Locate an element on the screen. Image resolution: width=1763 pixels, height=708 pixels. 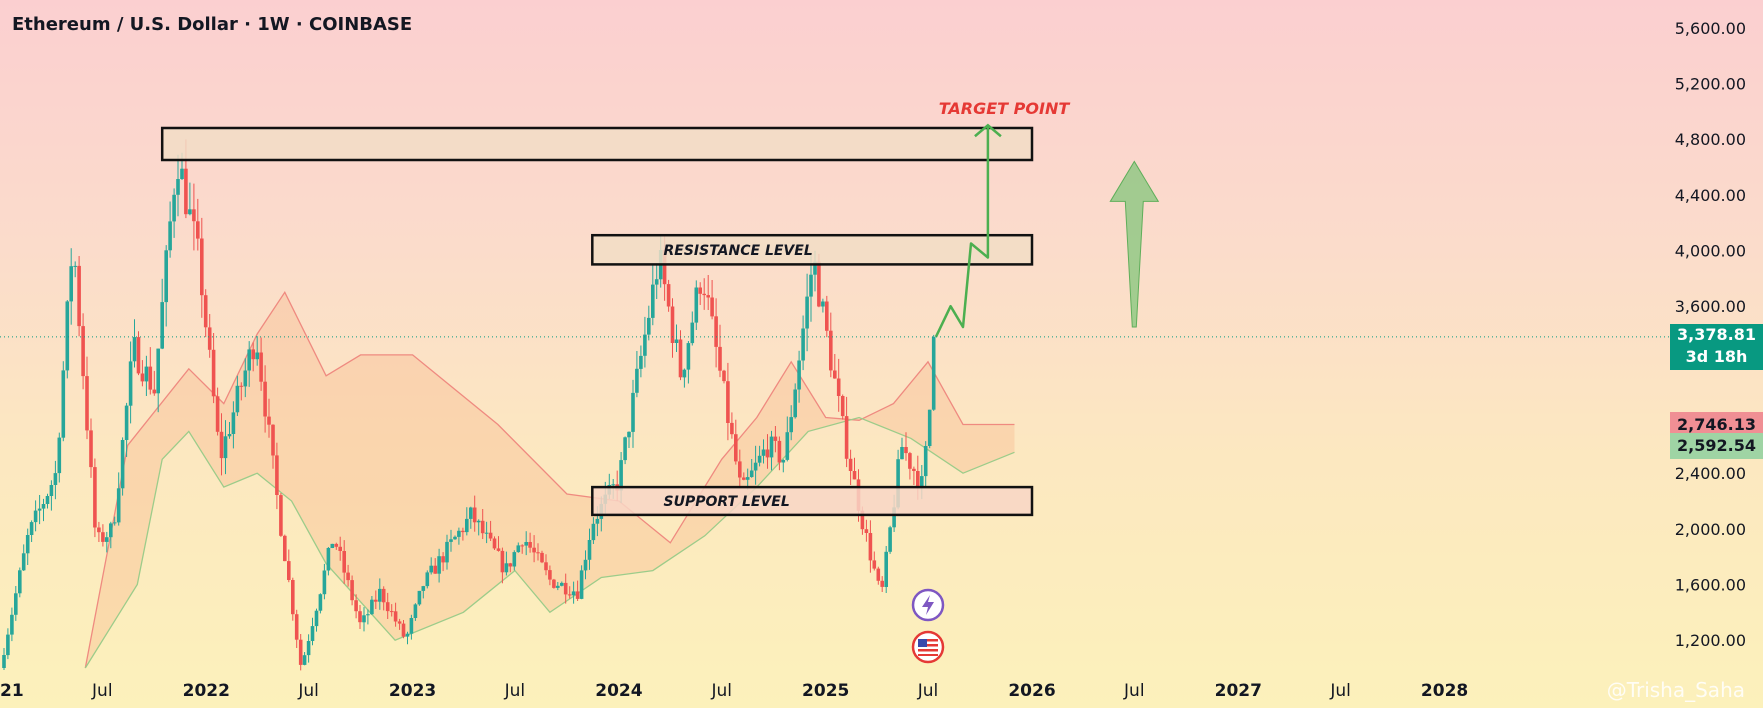
y-tick-label: 3,600.00 is located at coordinates (1710, 306).